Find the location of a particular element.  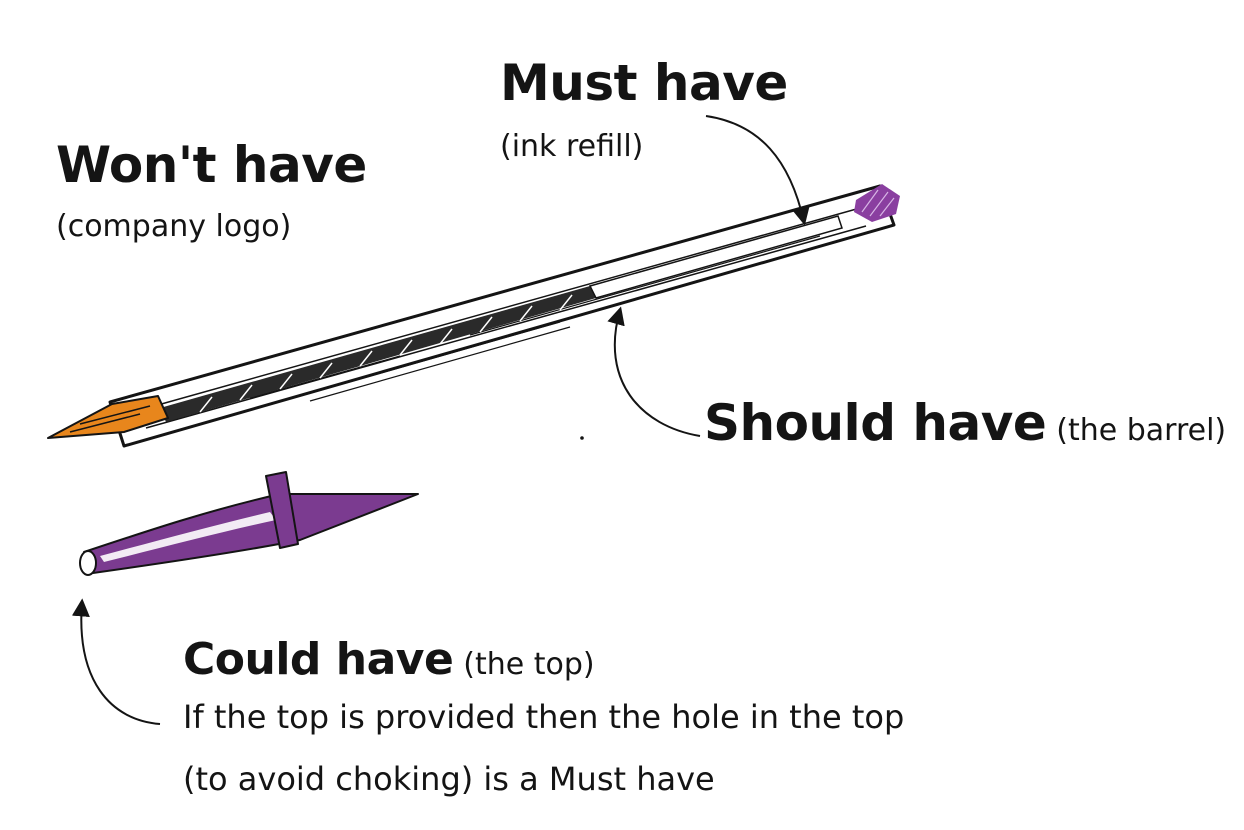

pen-end-plug-icon is located at coordinates (877, 203).